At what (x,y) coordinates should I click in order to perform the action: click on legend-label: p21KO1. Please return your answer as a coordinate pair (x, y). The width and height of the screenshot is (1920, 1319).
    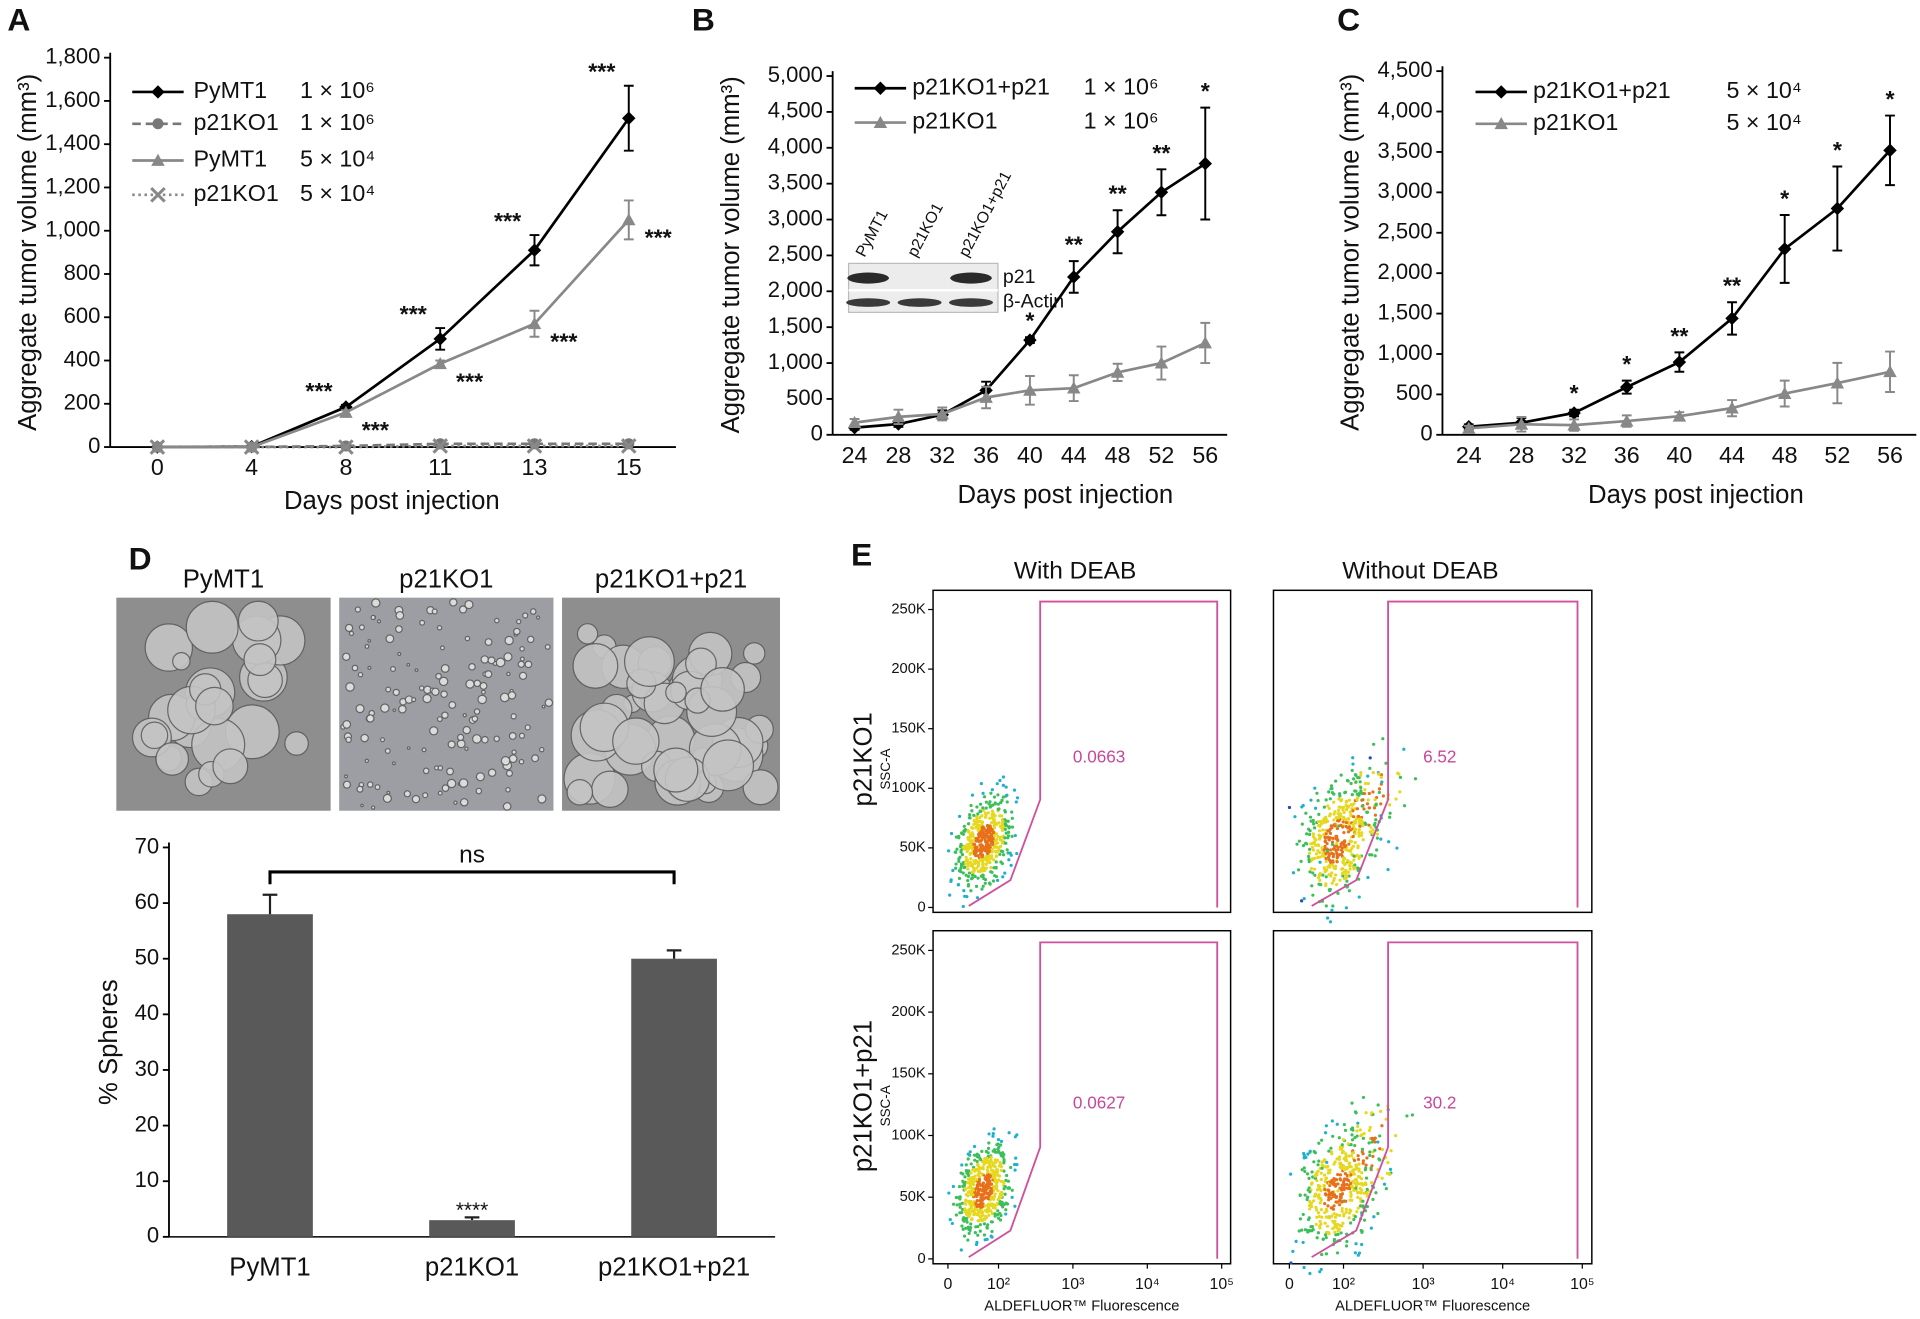
    Looking at the image, I should click on (235, 193).